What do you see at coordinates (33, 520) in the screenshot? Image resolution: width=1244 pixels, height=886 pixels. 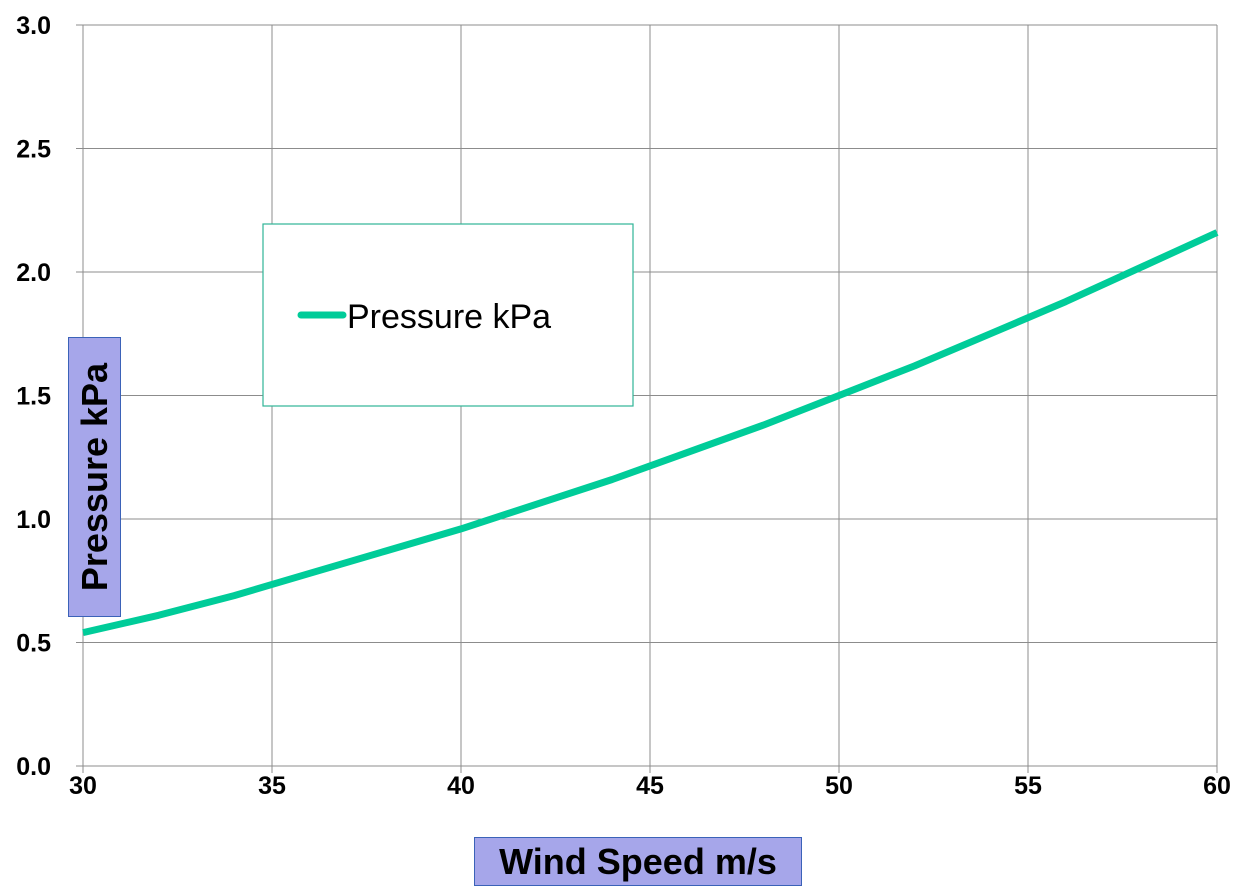 I see `y-tick-label: 1.0` at bounding box center [33, 520].